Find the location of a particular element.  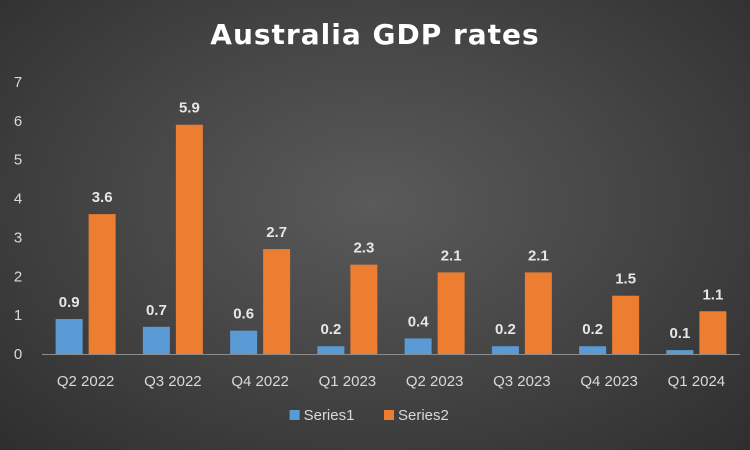

y-tick-label: 0 is located at coordinates (18, 354).